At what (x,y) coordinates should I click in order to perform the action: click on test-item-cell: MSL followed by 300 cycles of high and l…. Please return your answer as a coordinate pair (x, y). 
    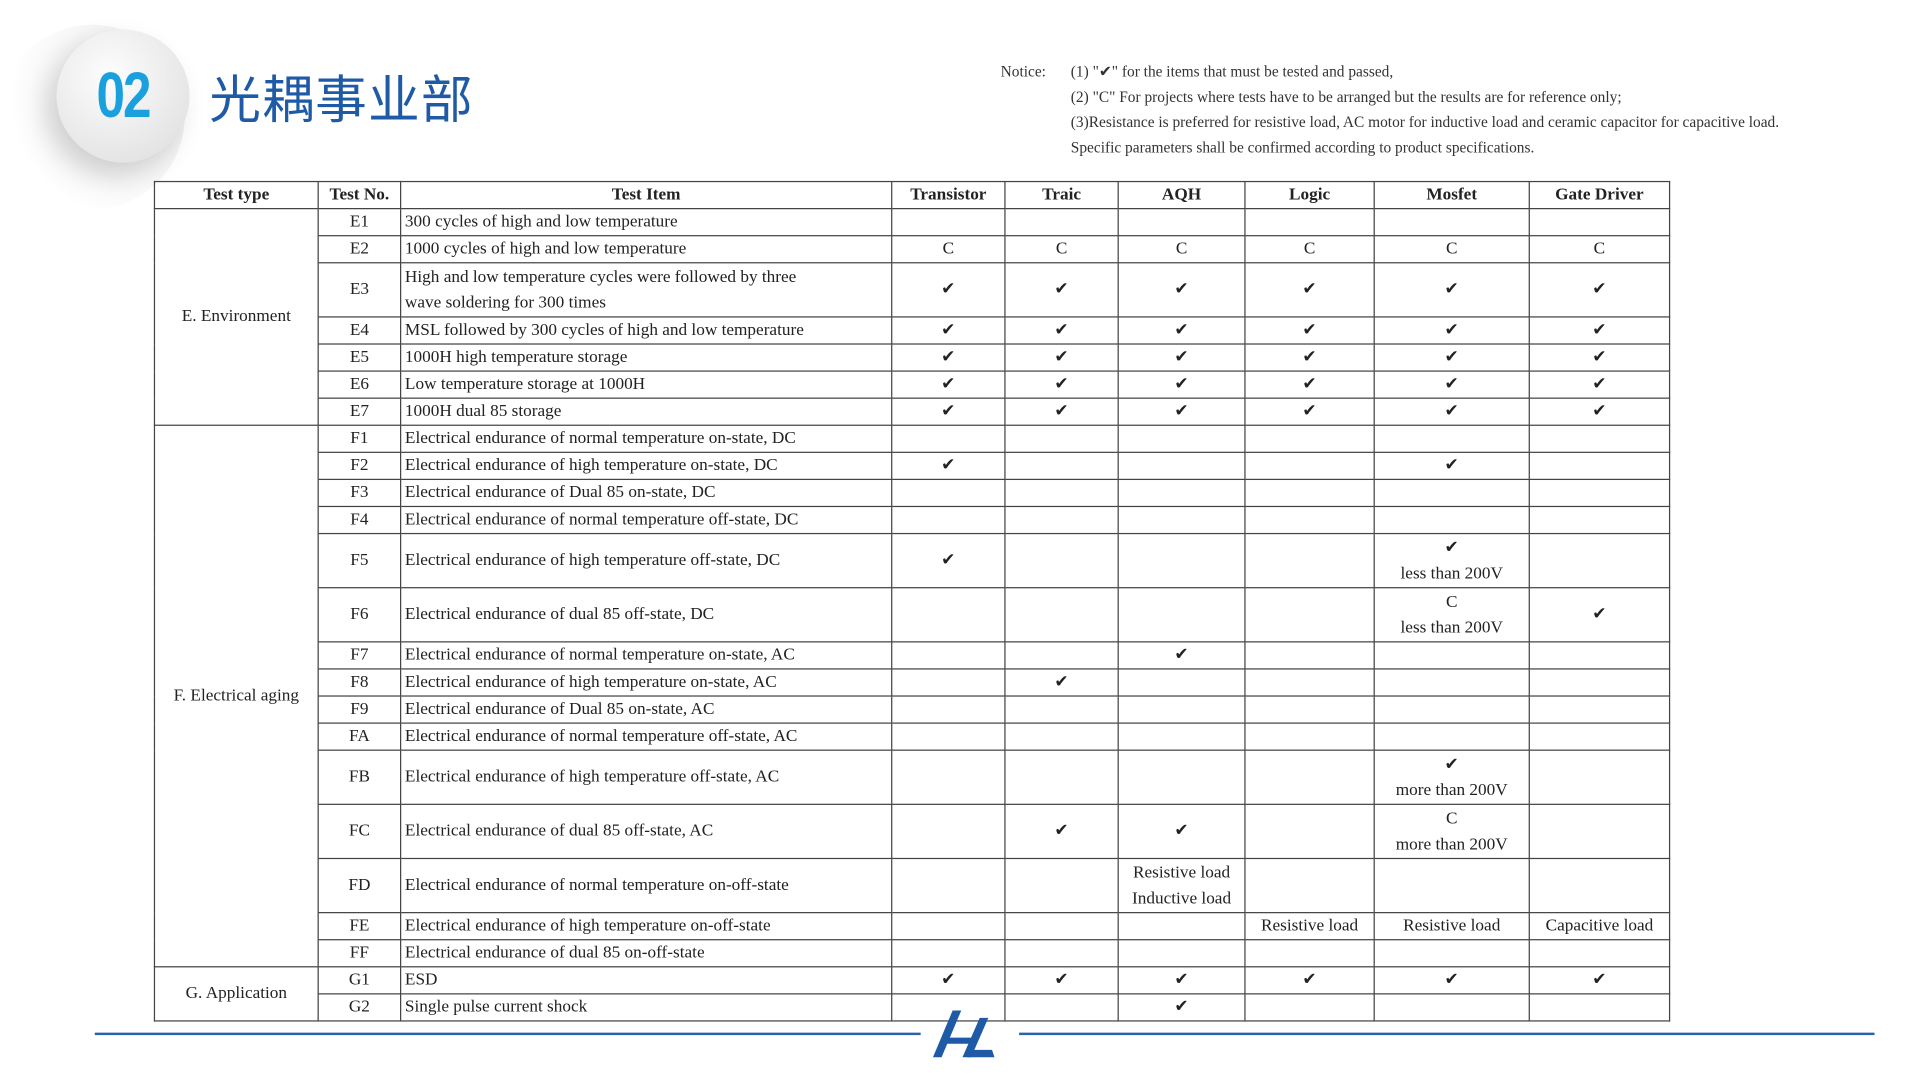
    Looking at the image, I should click on (646, 330).